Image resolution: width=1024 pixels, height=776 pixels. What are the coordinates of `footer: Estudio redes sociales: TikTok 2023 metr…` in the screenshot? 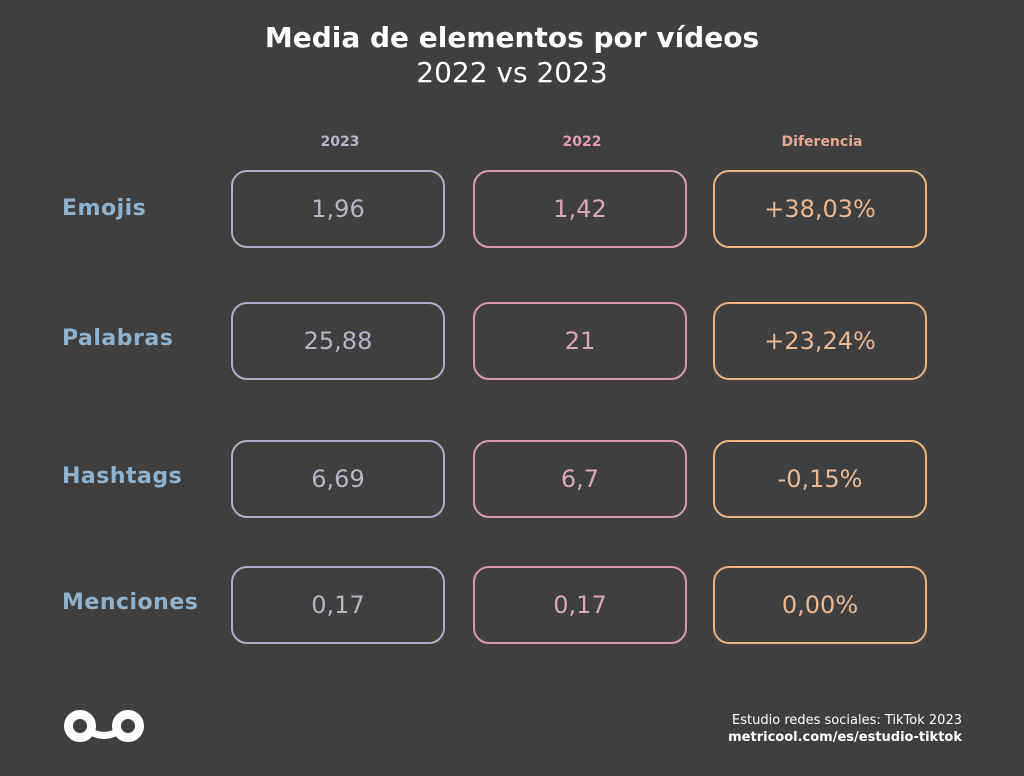 It's located at (845, 729).